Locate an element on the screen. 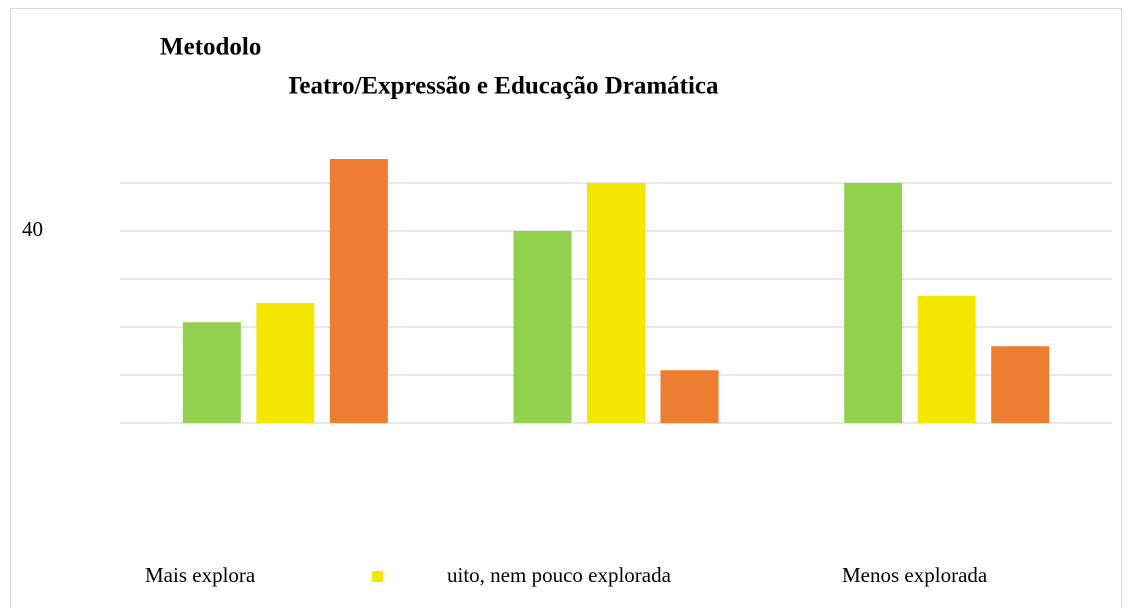 The height and width of the screenshot is (608, 1132). legend-marker is located at coordinates (377, 576).